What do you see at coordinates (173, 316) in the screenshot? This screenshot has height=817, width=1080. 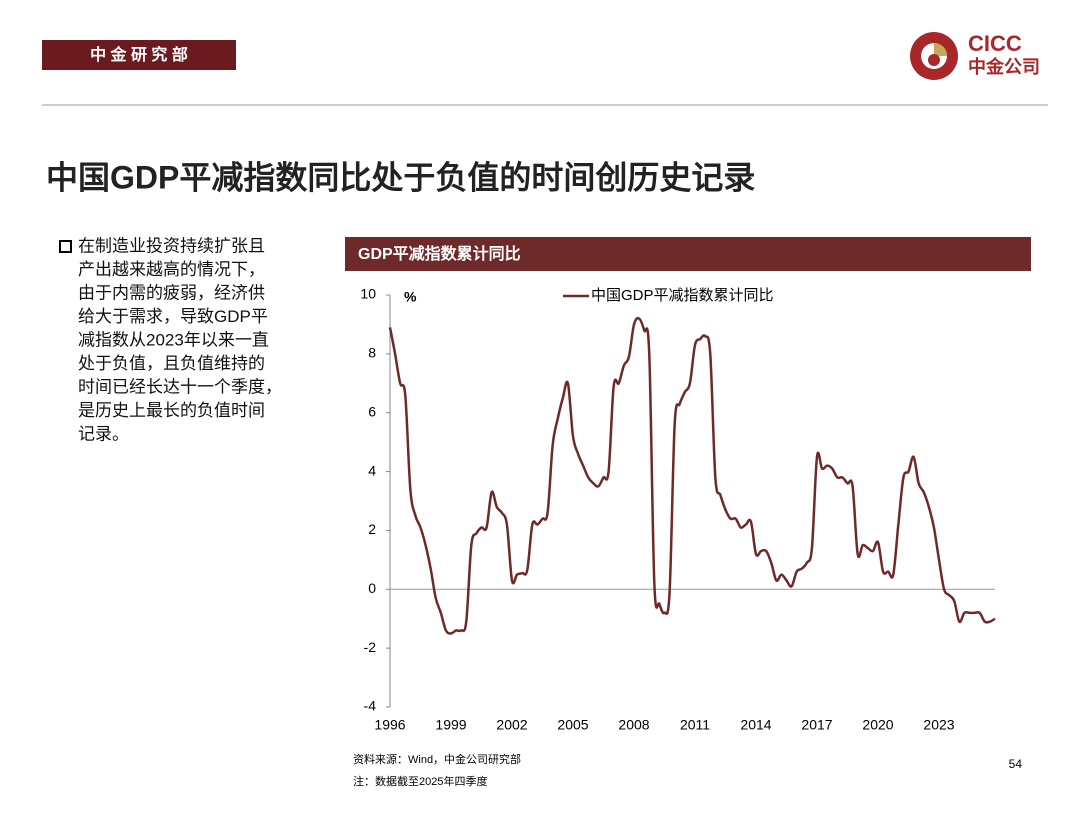 I see `bullet-line: 给大于需求，导致GDP平` at bounding box center [173, 316].